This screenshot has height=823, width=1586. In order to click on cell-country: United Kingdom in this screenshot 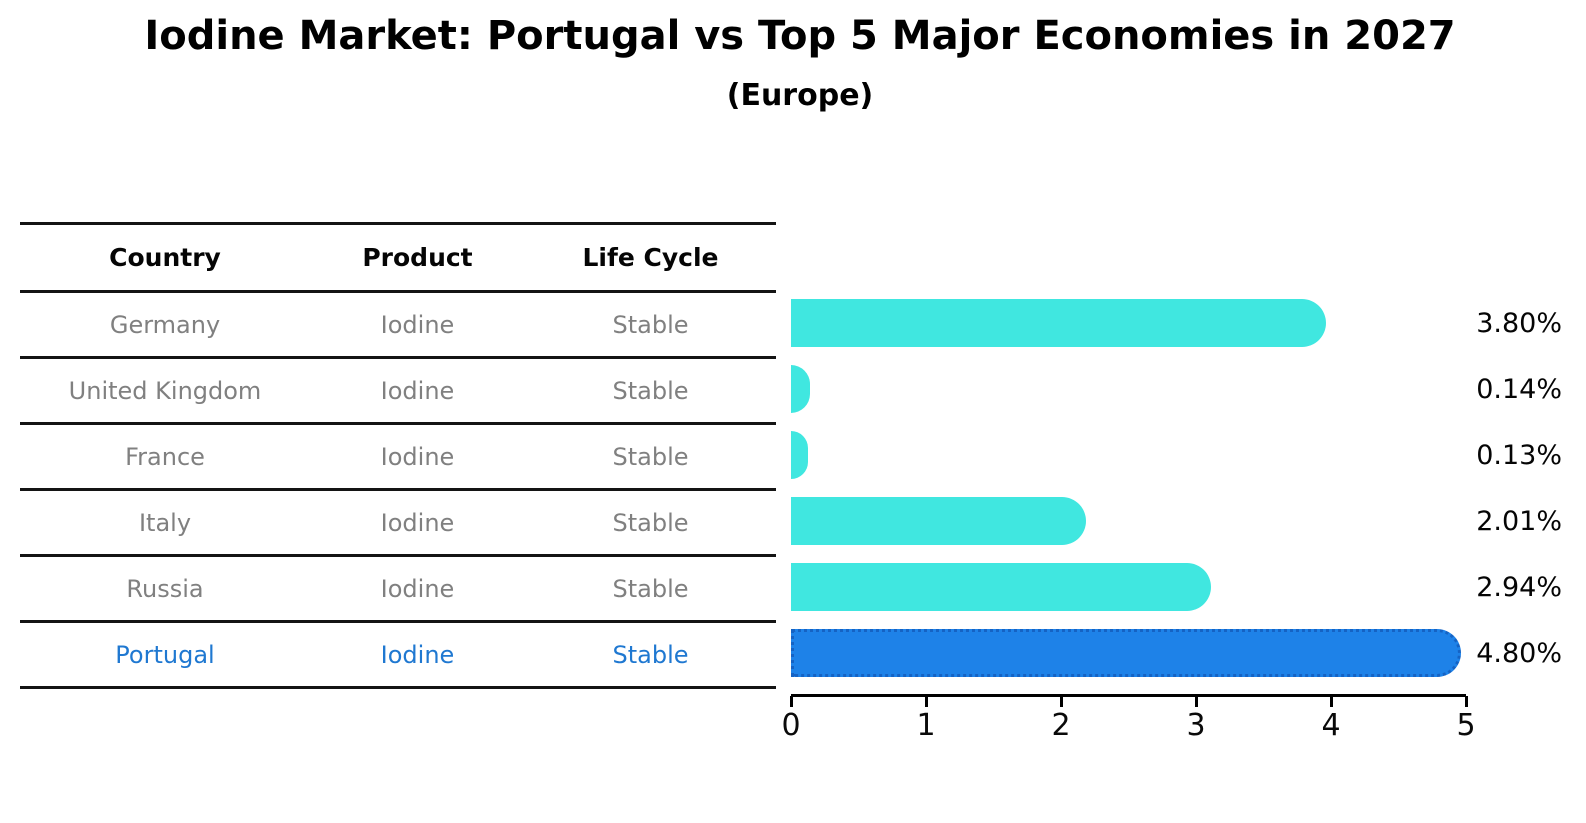, I will do `click(165, 390)`.